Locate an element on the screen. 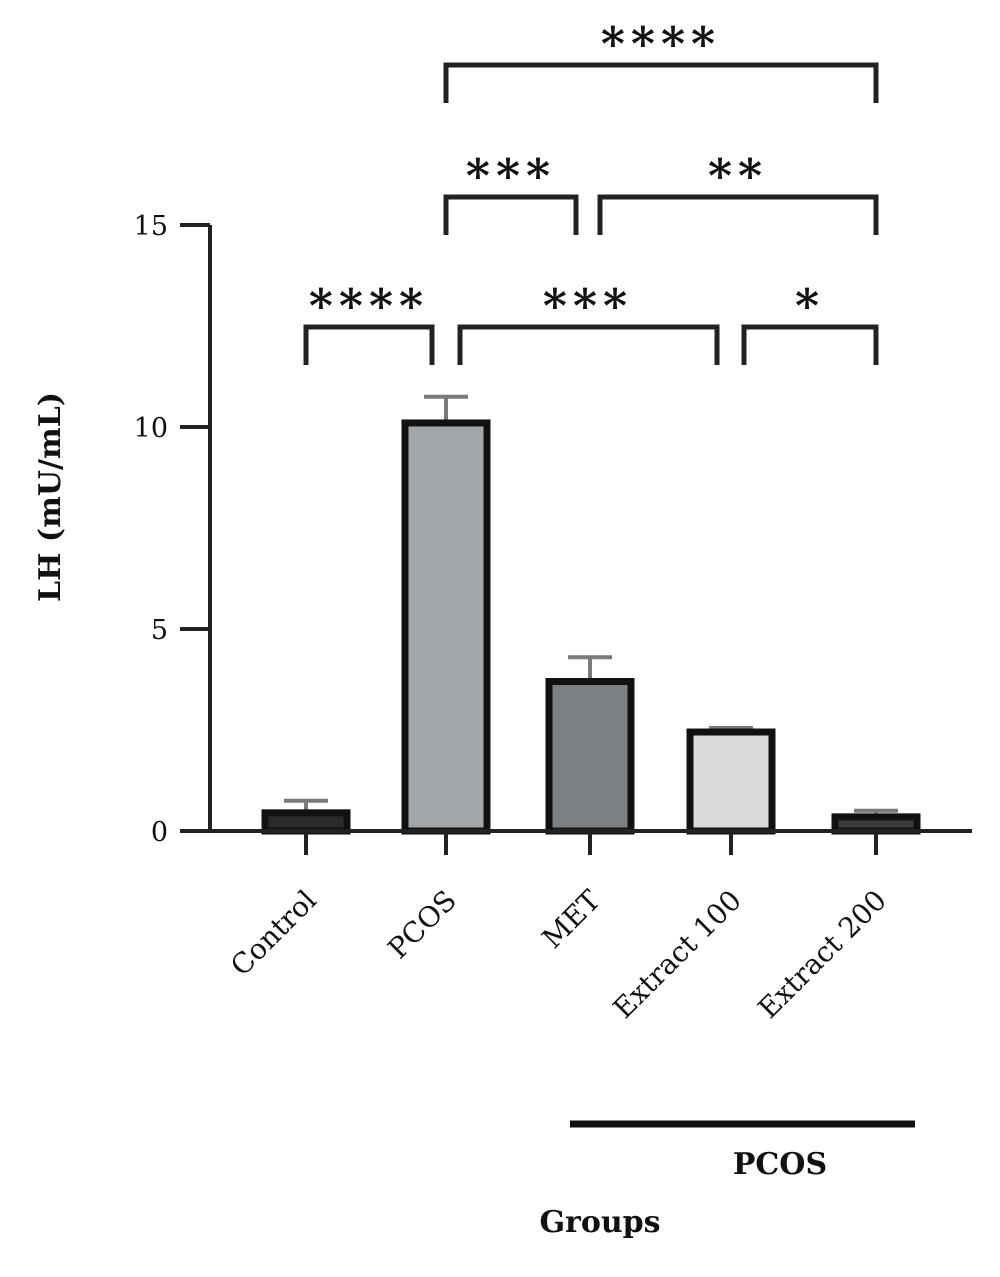  x-category-label-1: PCOS is located at coordinates (422, 925).